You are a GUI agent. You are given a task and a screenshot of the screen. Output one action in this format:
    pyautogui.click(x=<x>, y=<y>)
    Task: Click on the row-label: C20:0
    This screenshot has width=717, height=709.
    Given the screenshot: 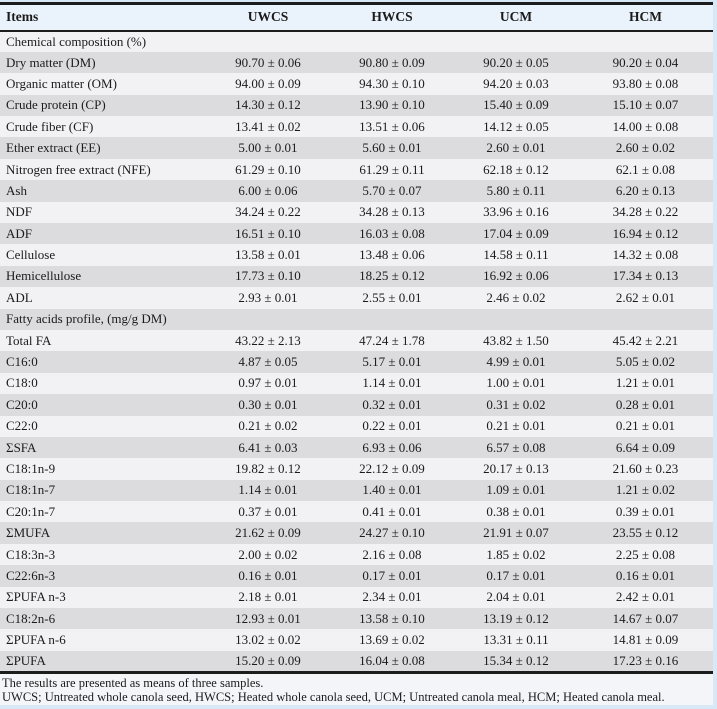 What is the action you would take?
    pyautogui.click(x=22, y=404)
    